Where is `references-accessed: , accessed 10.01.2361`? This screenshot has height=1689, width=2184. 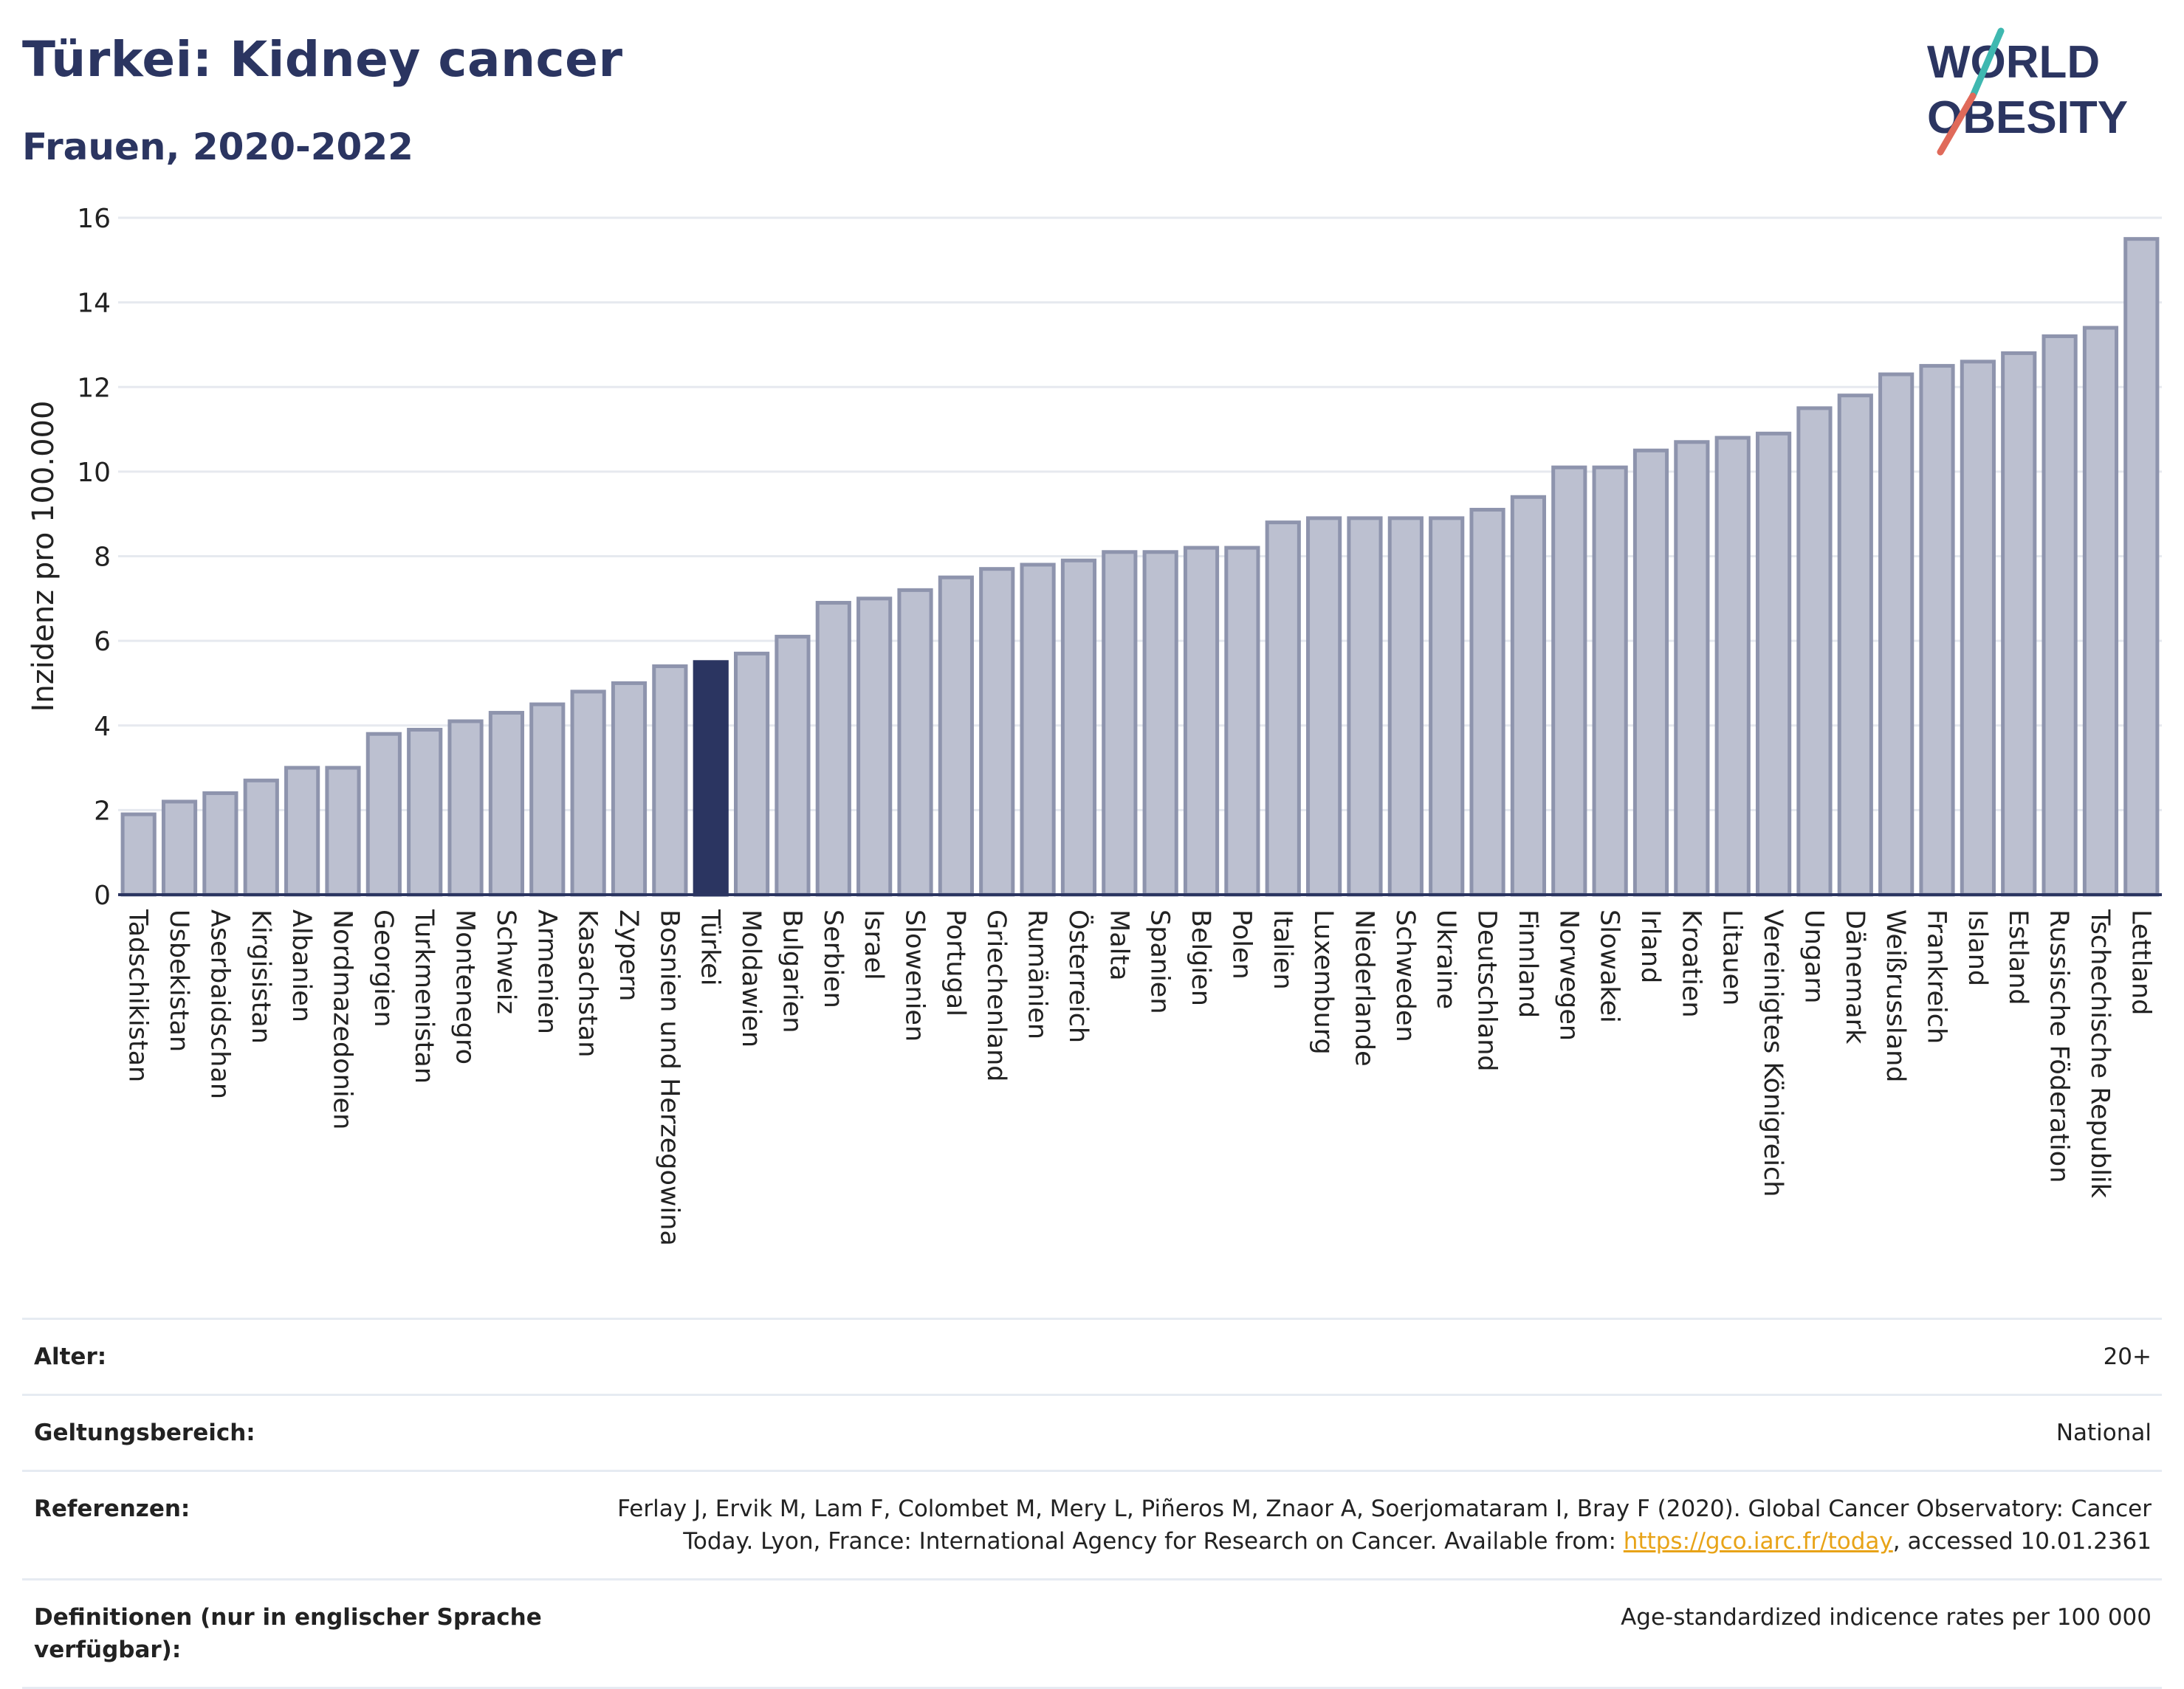
references-accessed: , accessed 10.01.2361 is located at coordinates (2022, 1541).